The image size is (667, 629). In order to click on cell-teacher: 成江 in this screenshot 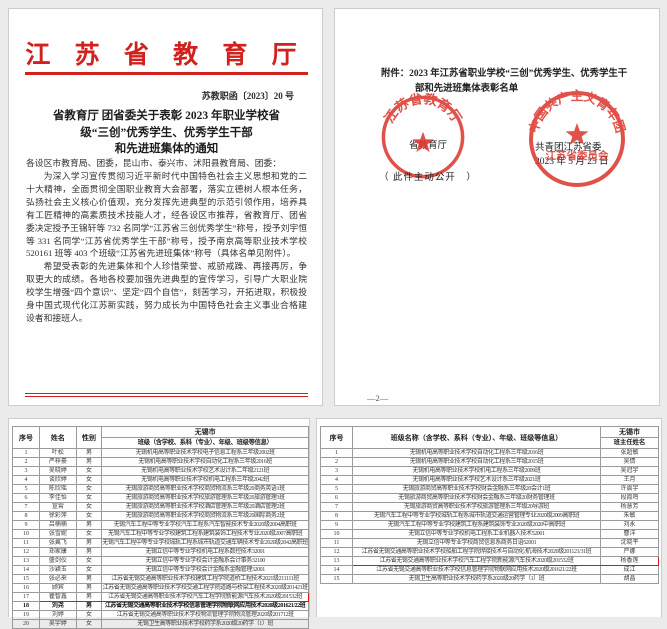, I will do `click(629, 570)`.